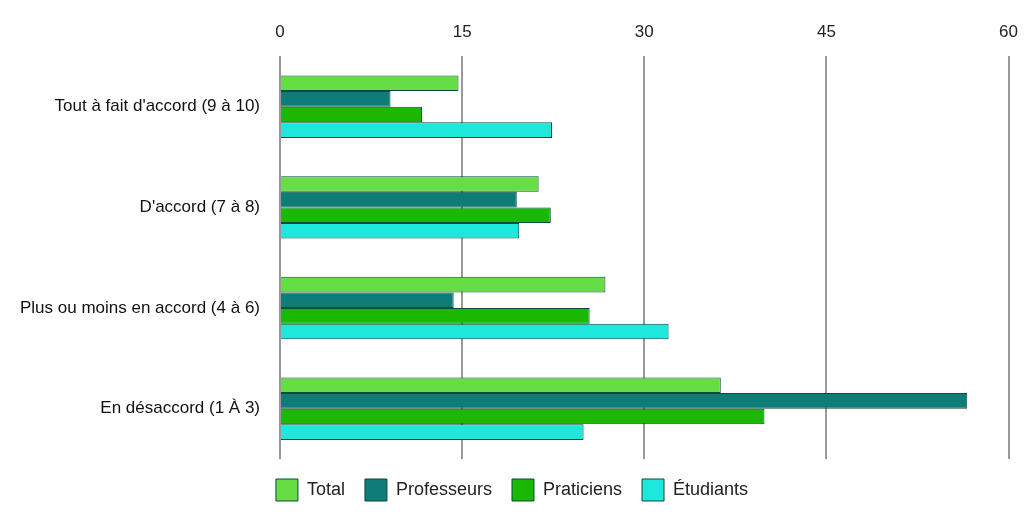 The height and width of the screenshot is (517, 1032). What do you see at coordinates (200, 207) in the screenshot?
I see `y-tick-label: D'accord (7 à 8)` at bounding box center [200, 207].